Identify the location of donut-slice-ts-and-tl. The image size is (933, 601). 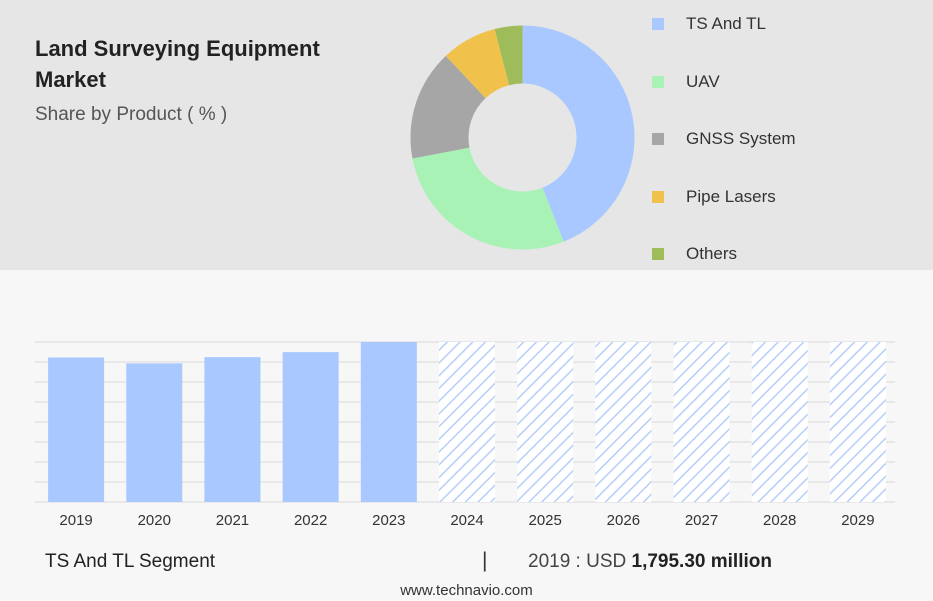
(578, 133).